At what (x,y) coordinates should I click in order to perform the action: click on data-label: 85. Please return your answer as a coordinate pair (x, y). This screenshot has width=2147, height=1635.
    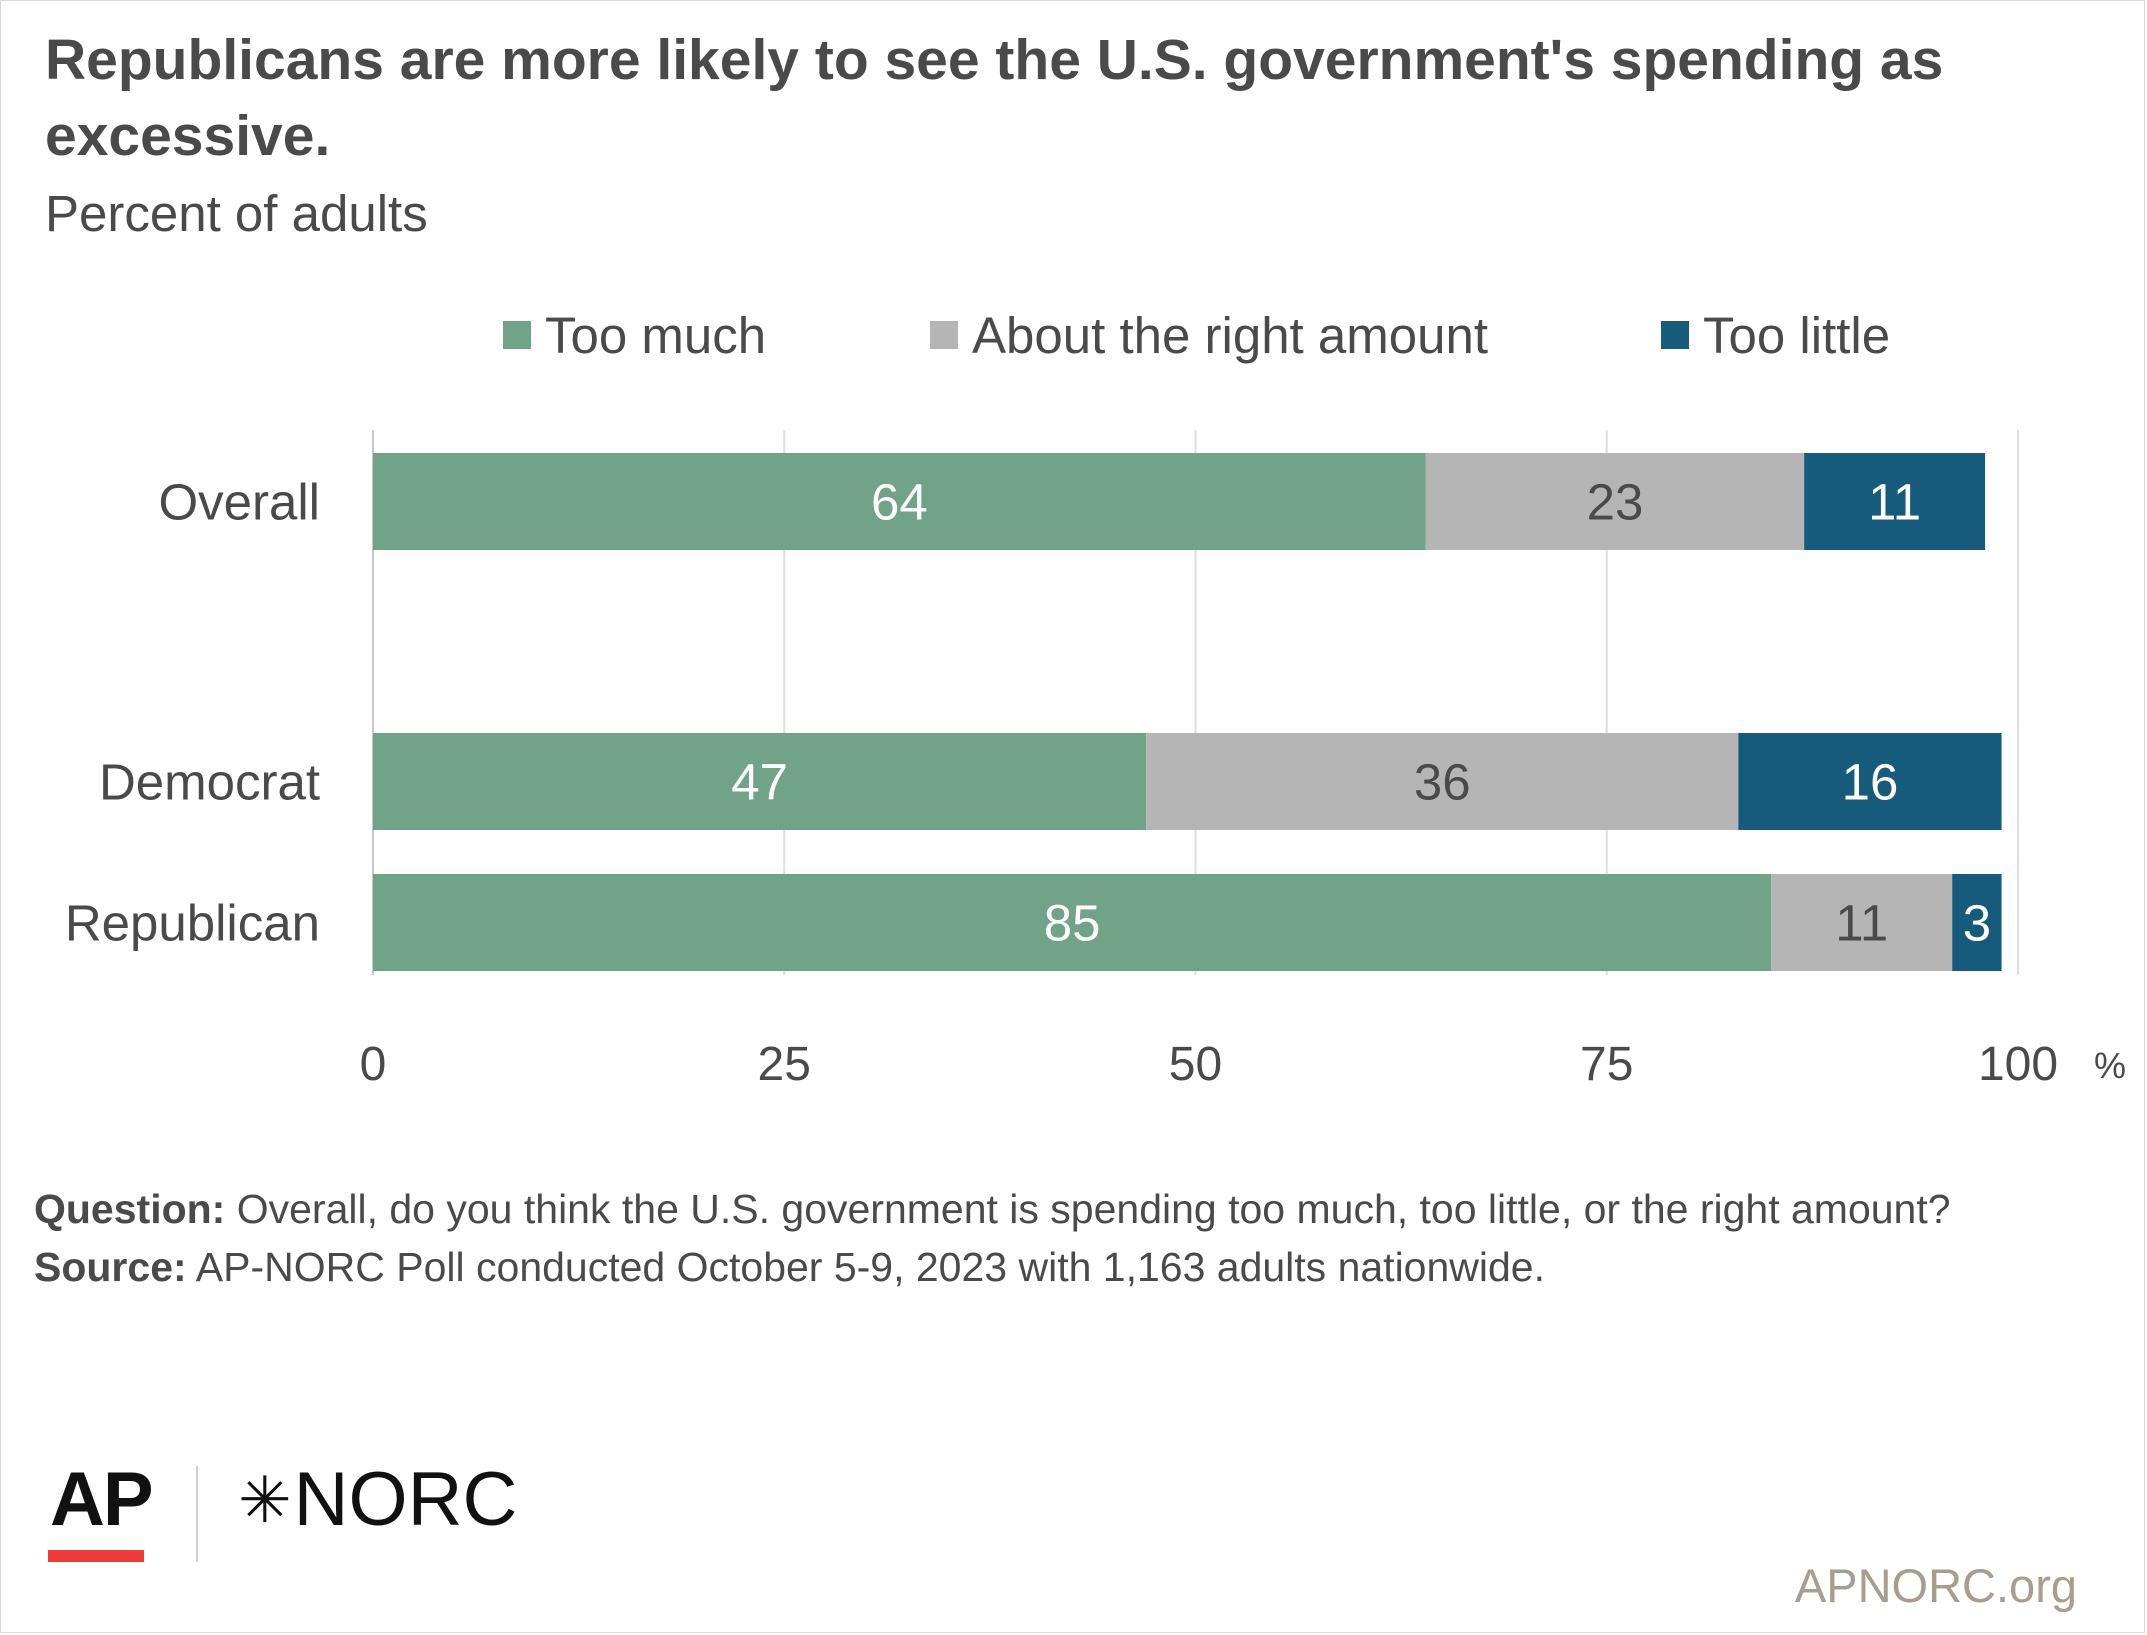
    Looking at the image, I should click on (1072, 923).